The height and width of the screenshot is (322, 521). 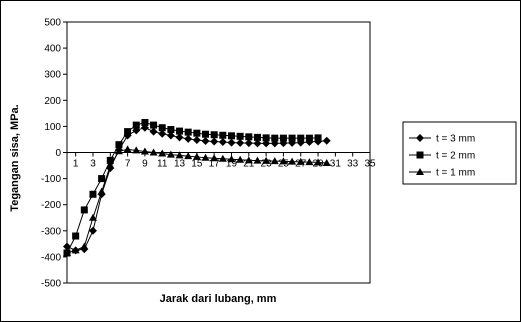 I want to click on y-tick-label: -400, so click(x=51, y=257).